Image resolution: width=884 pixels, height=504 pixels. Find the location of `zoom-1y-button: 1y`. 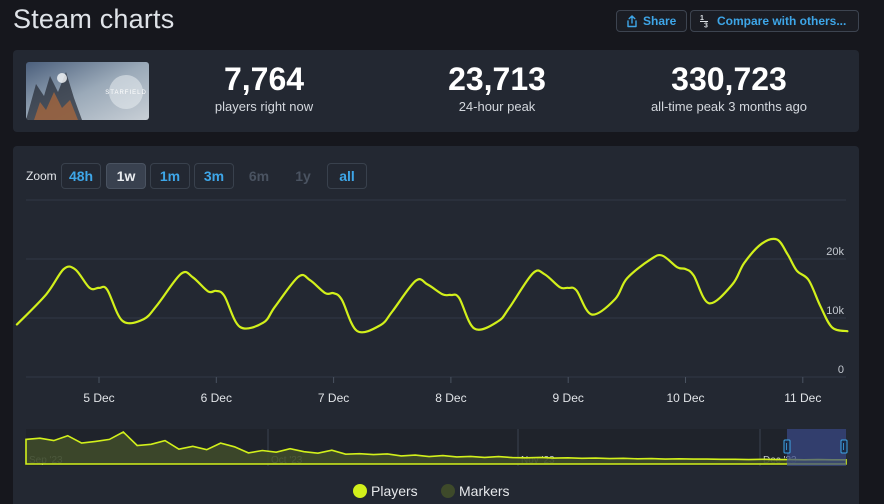

zoom-1y-button: 1y is located at coordinates (303, 176).